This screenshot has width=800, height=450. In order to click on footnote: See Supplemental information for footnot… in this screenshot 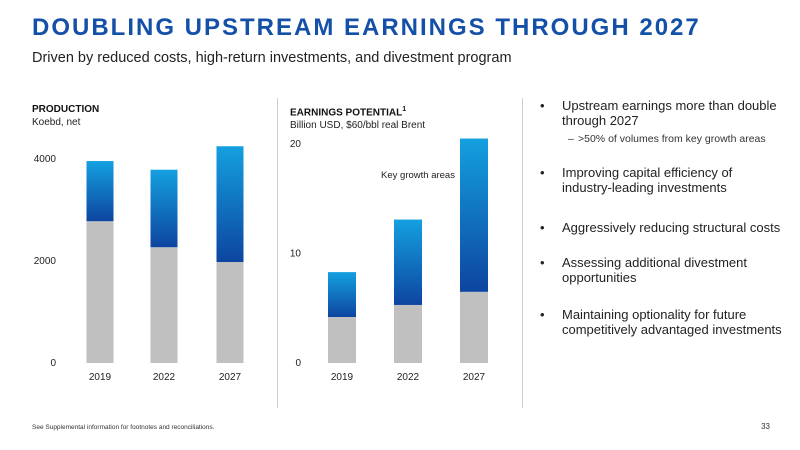, I will do `click(123, 427)`.